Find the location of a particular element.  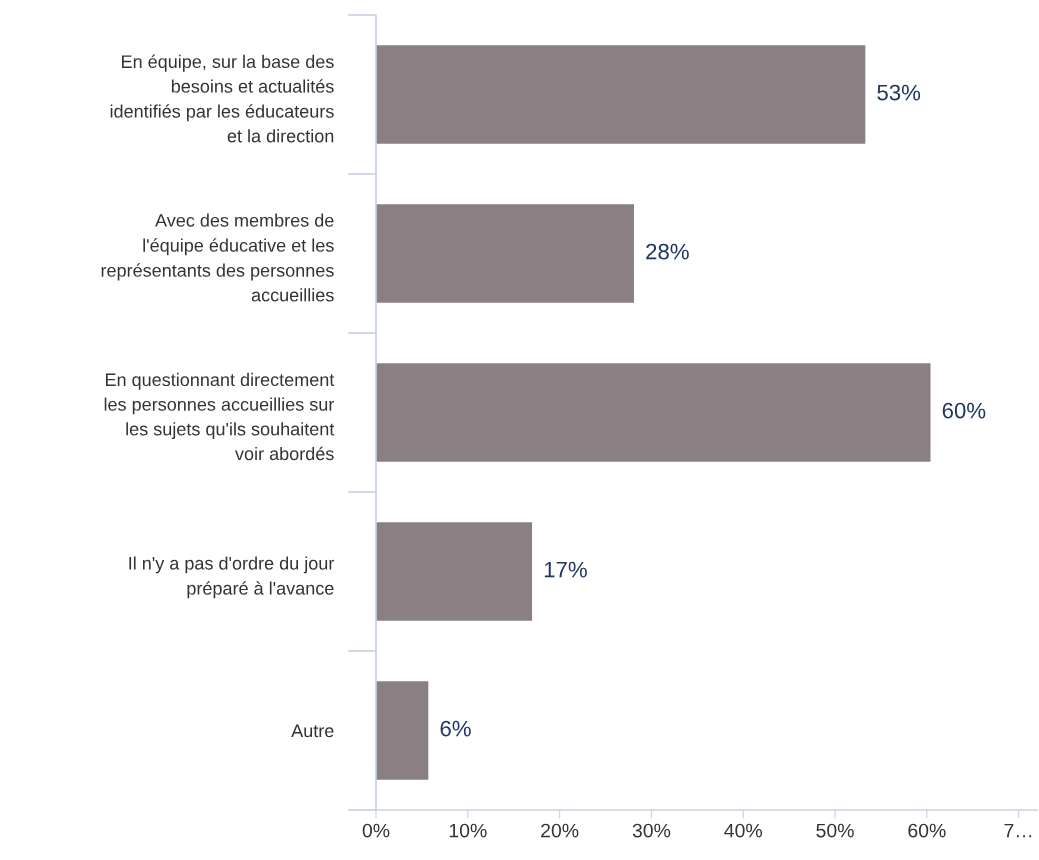

x-tick-label: 10% is located at coordinates (468, 830).